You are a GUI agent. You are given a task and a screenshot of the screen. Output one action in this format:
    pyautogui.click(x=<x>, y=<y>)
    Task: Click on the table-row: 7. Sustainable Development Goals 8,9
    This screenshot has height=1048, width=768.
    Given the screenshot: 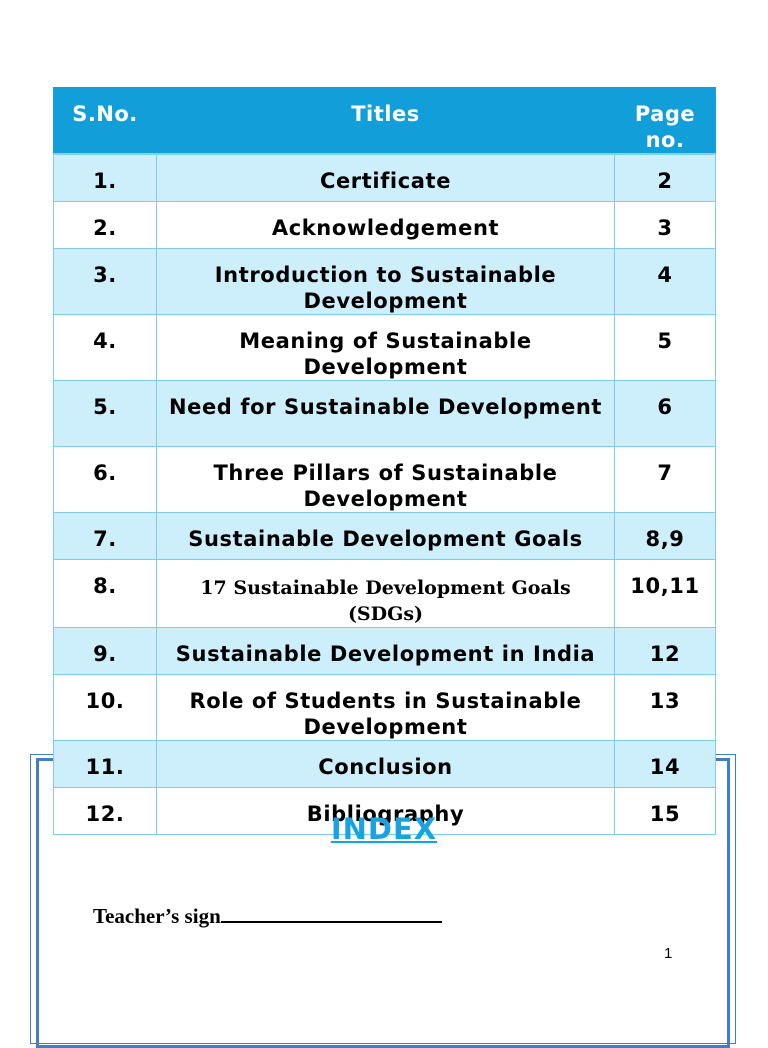 What is the action you would take?
    pyautogui.click(x=384, y=535)
    